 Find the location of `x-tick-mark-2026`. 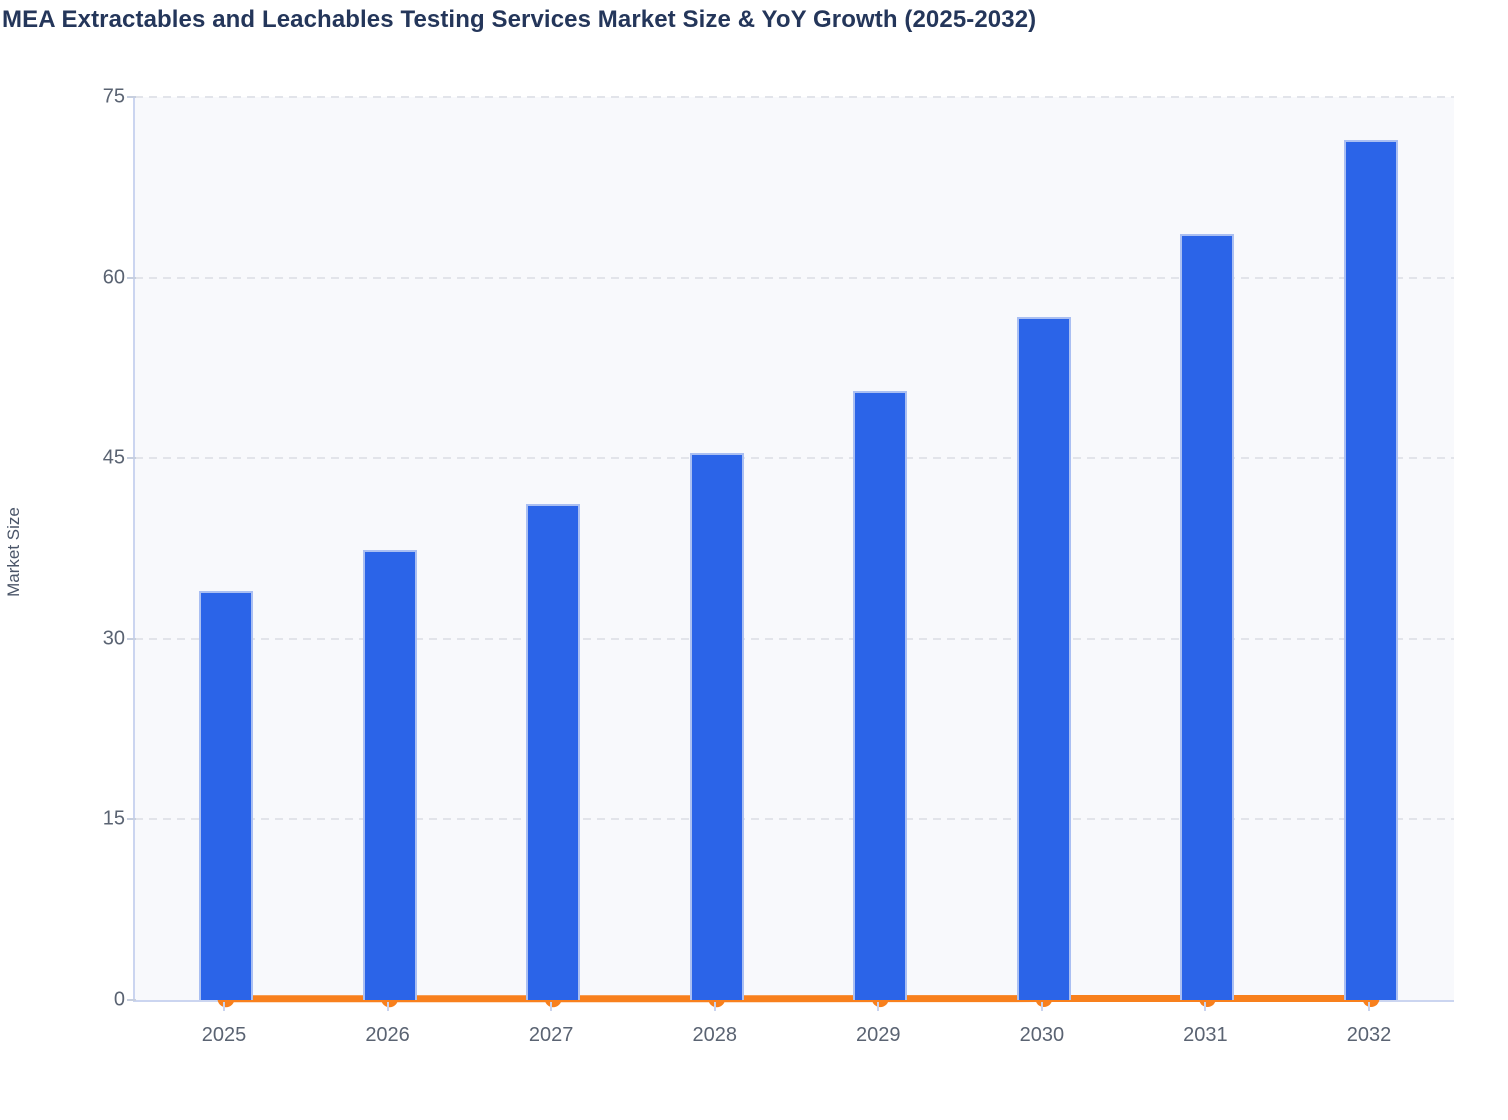

x-tick-mark-2026 is located at coordinates (387, 1006).